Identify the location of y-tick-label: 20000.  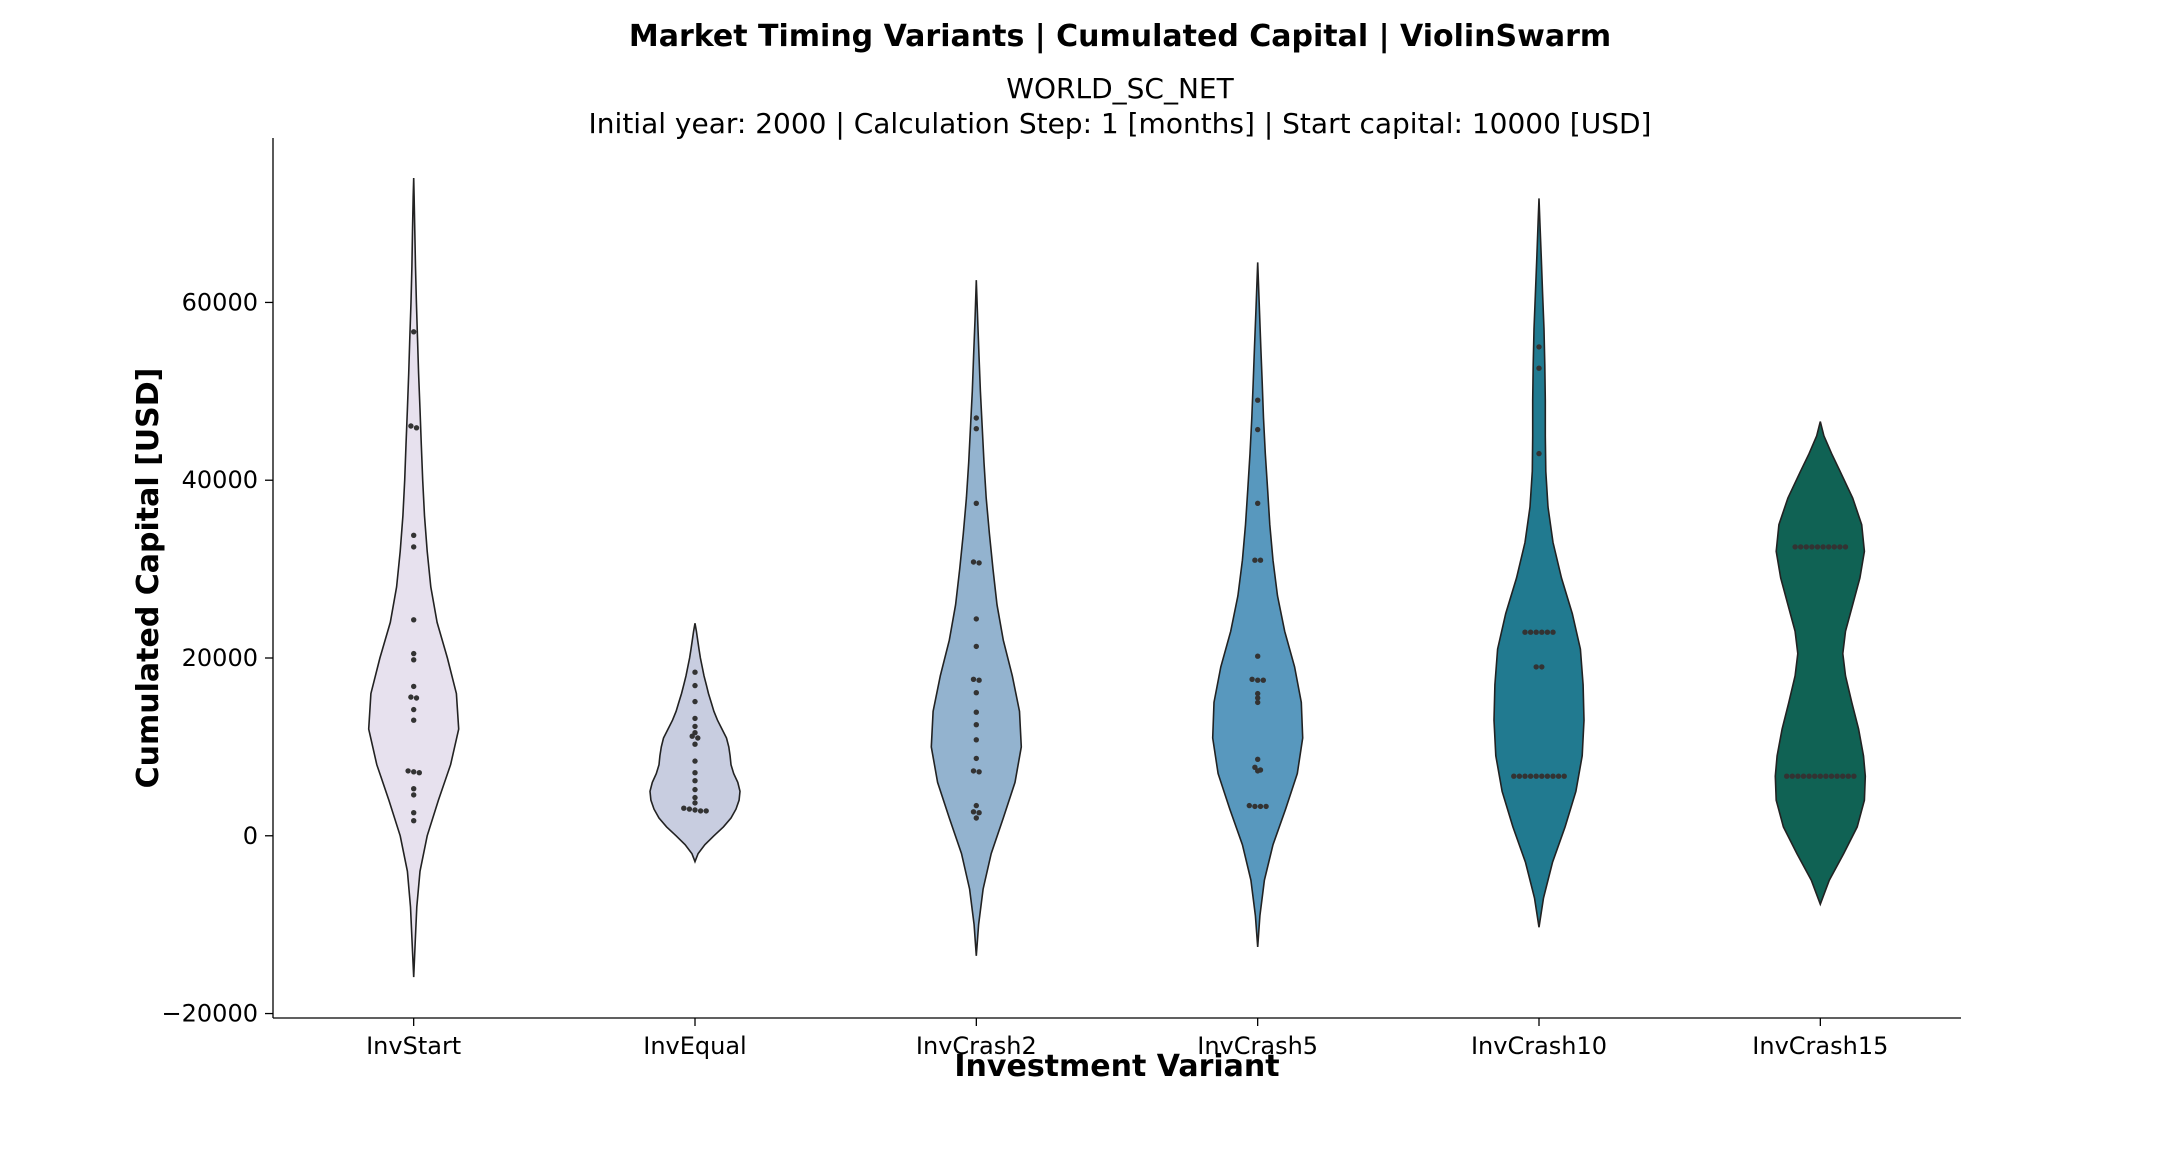
(220, 658).